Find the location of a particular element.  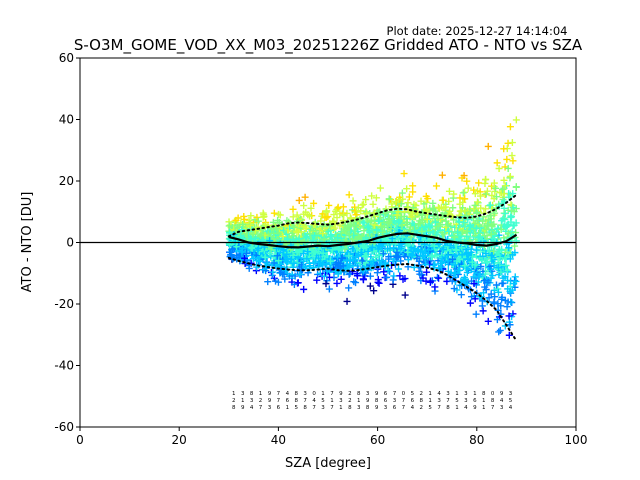

y-tick-label: 0 is located at coordinates (70, 243).